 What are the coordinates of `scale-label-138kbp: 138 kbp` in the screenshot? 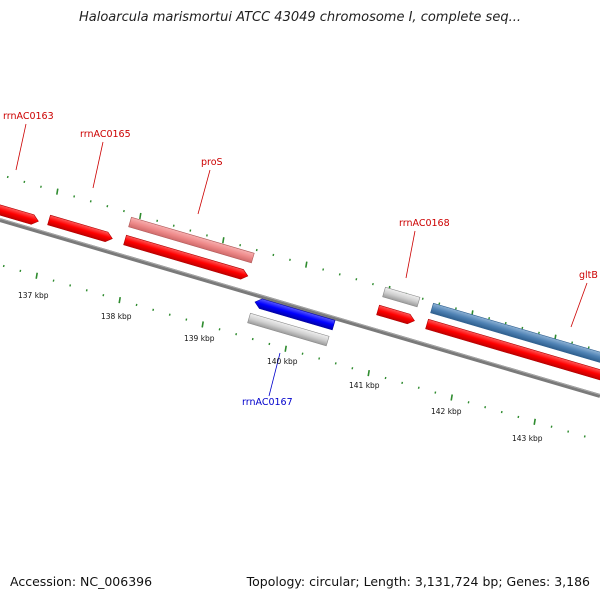 It's located at (116, 316).